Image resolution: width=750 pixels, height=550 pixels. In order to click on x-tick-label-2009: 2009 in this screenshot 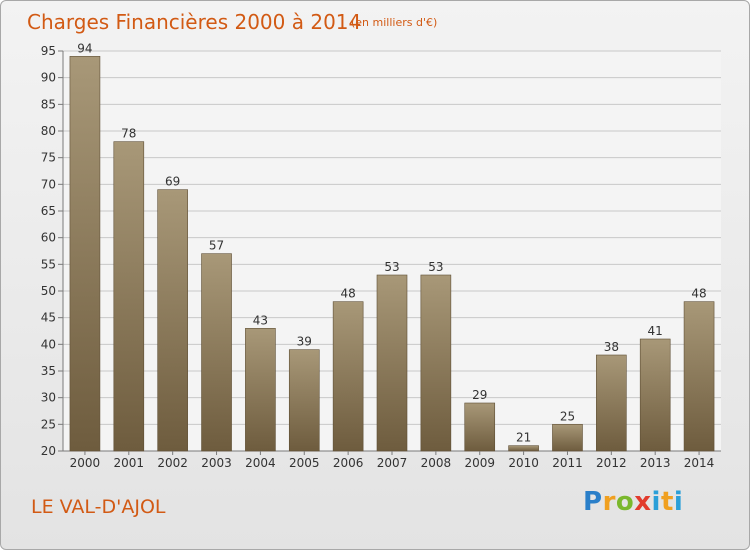, I will do `click(479, 463)`.